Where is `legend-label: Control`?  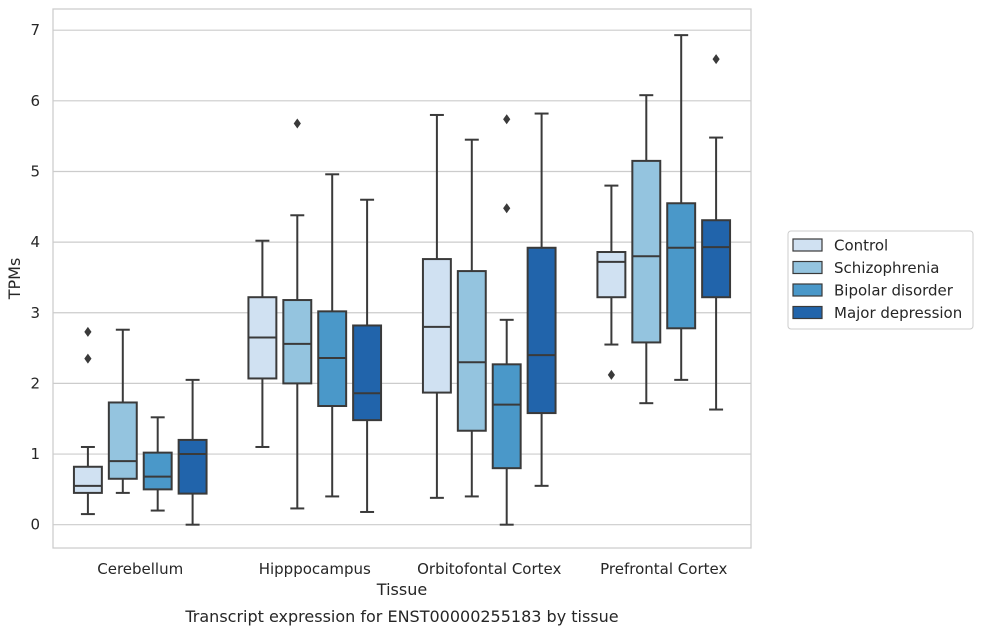
legend-label: Control is located at coordinates (861, 246).